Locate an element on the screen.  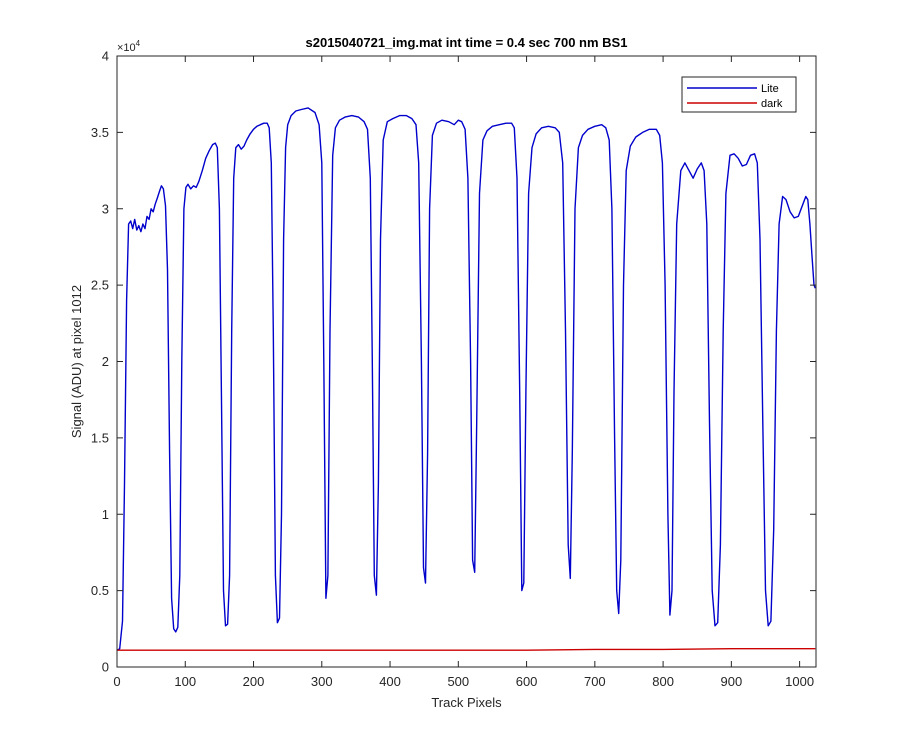
y-tick-label: 3 is located at coordinates (105, 208).